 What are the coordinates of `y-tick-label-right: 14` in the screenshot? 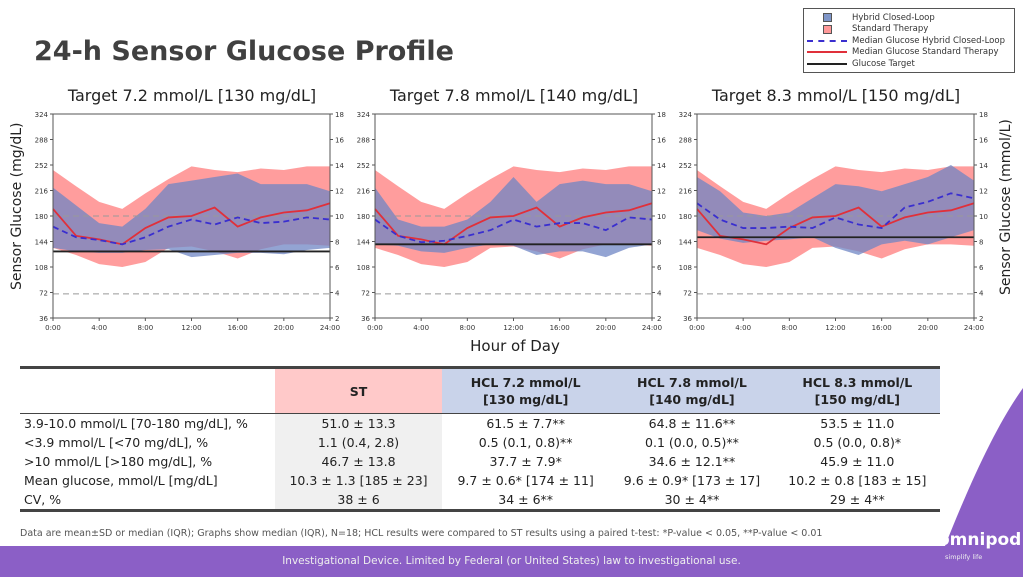 It's located at (661, 166).